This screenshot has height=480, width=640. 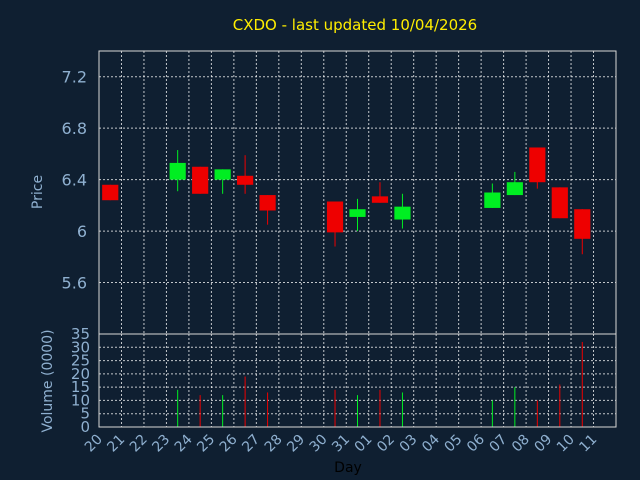 I want to click on price-tick-label: 7.2, so click(x=74, y=77).